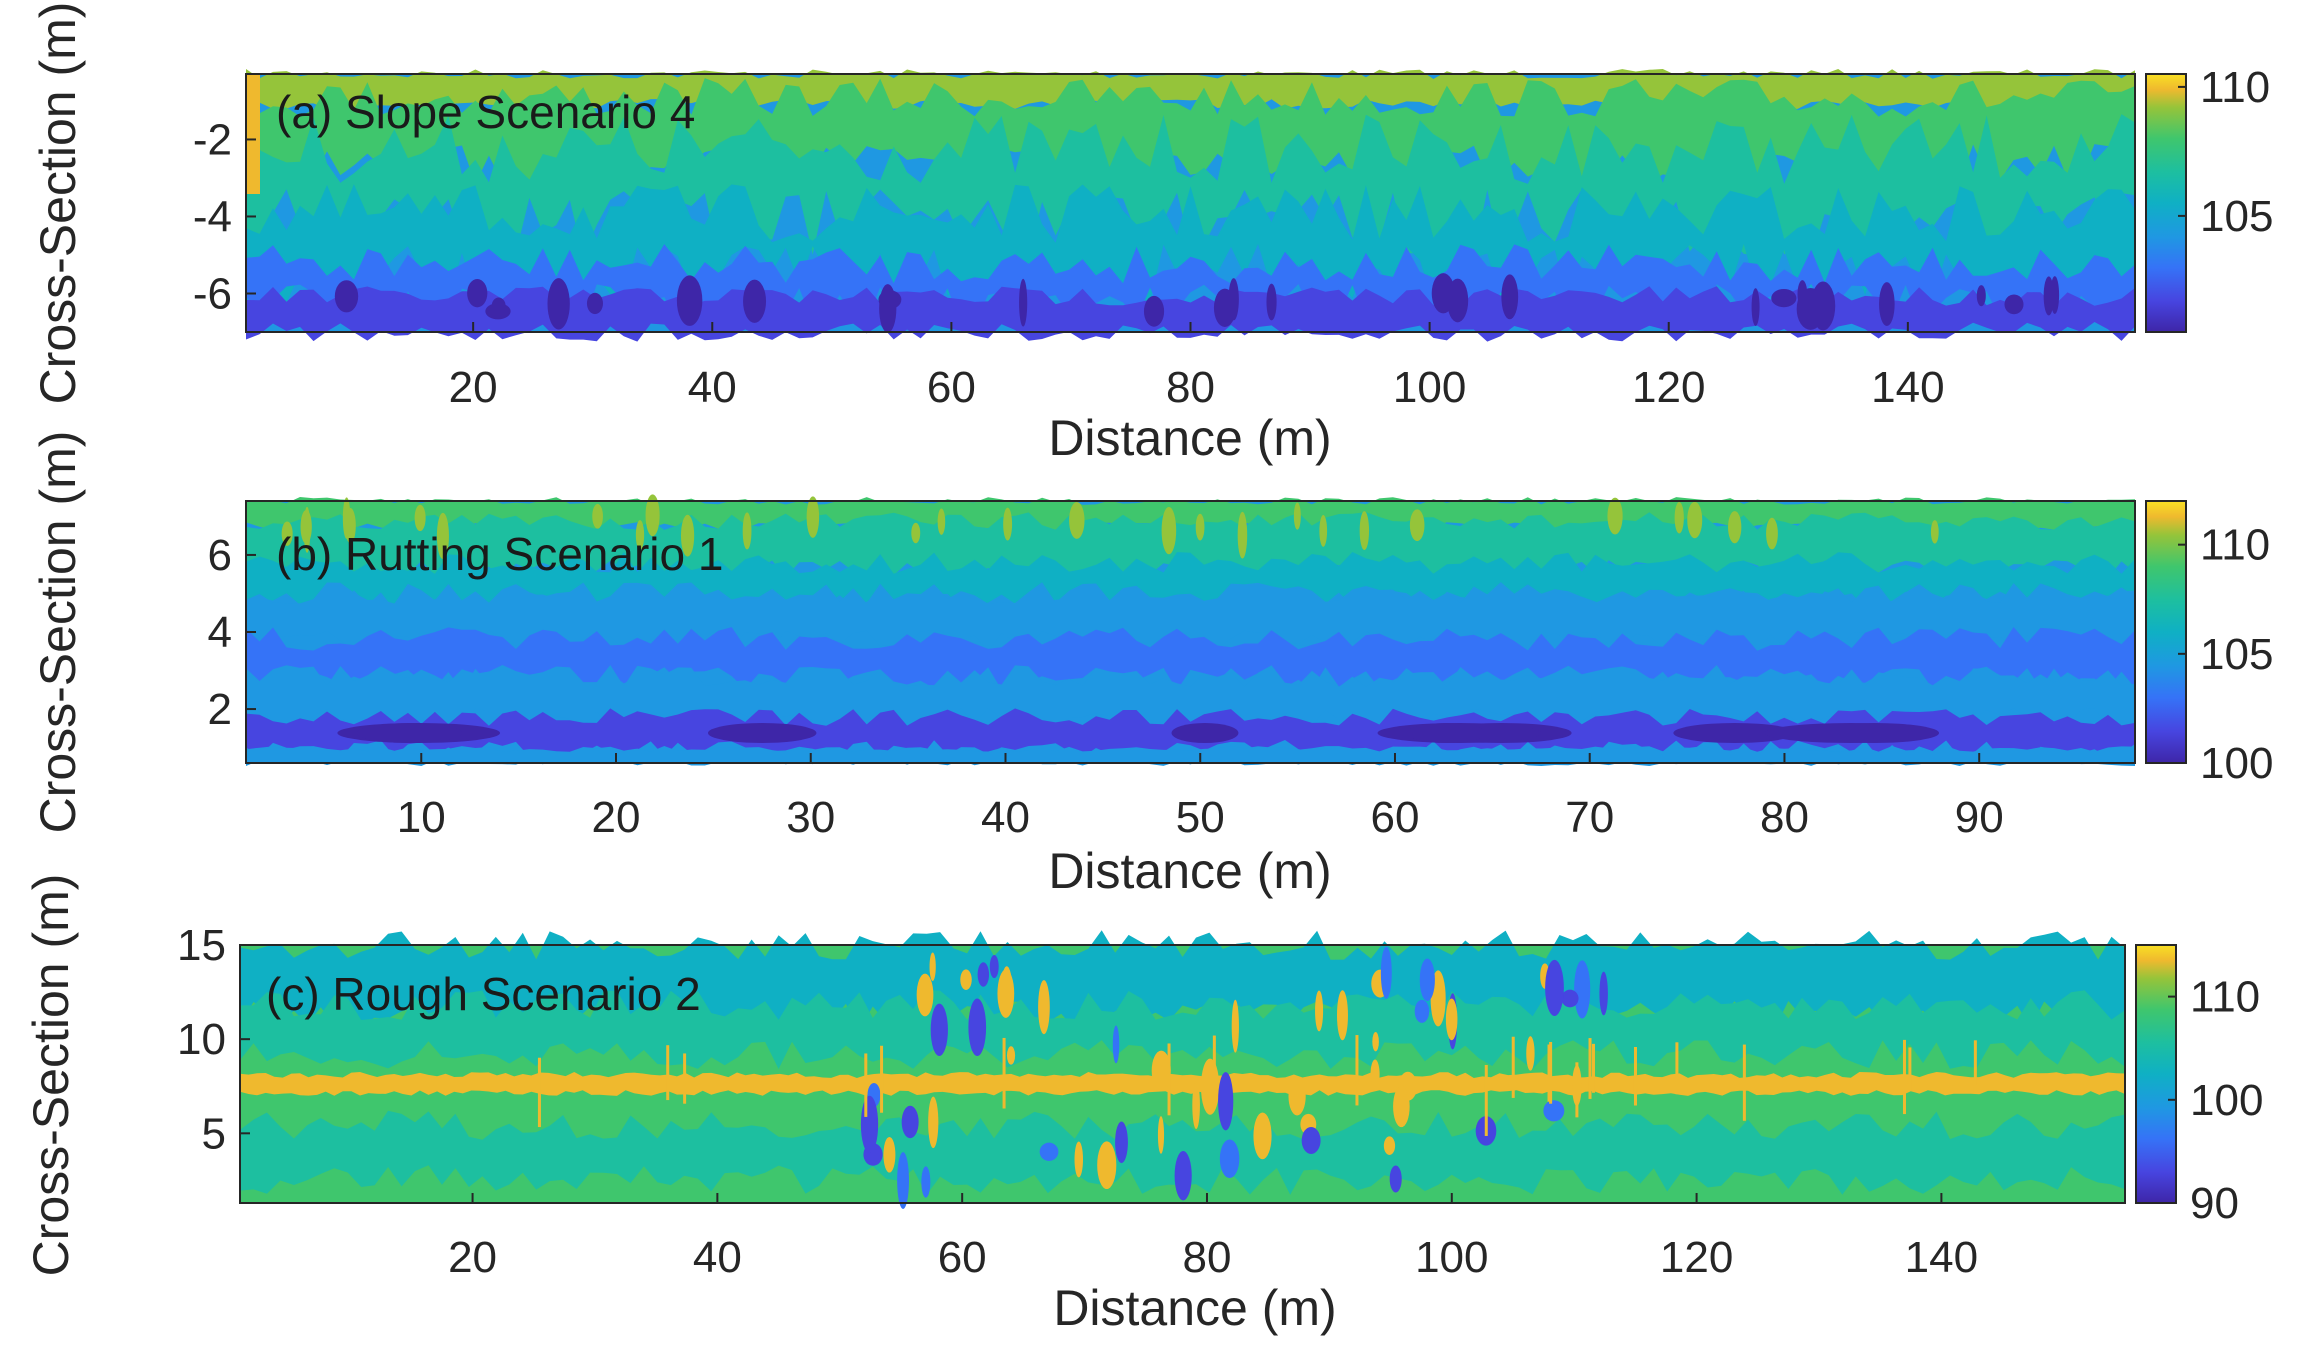 Image resolution: width=2299 pixels, height=1360 pixels. I want to click on panel-c-colorbar-ticks: 90 100 110, so click(2215, 1100).